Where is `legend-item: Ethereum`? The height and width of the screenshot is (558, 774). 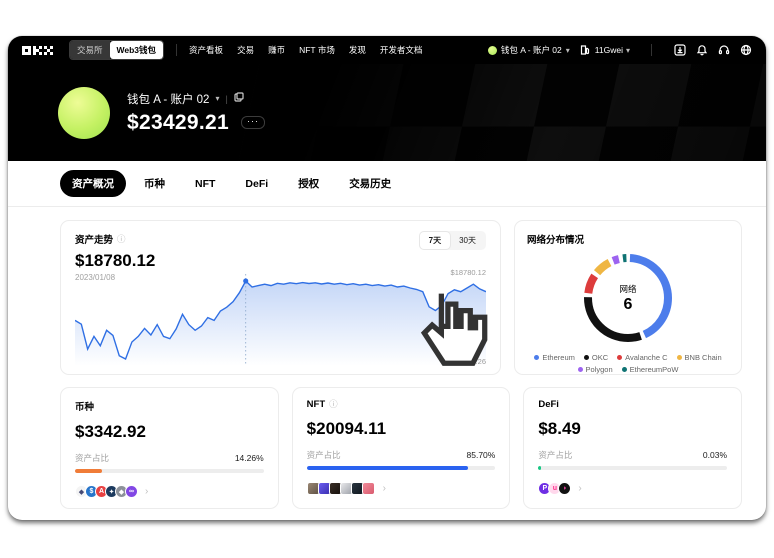
legend-item: Ethereum is located at coordinates (554, 357).